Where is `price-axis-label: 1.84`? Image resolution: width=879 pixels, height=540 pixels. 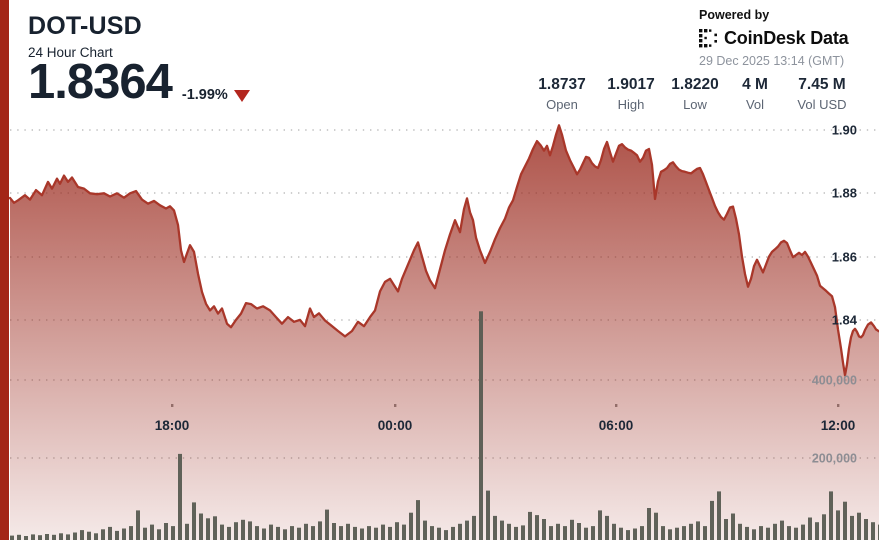 price-axis-label: 1.84 is located at coordinates (845, 320).